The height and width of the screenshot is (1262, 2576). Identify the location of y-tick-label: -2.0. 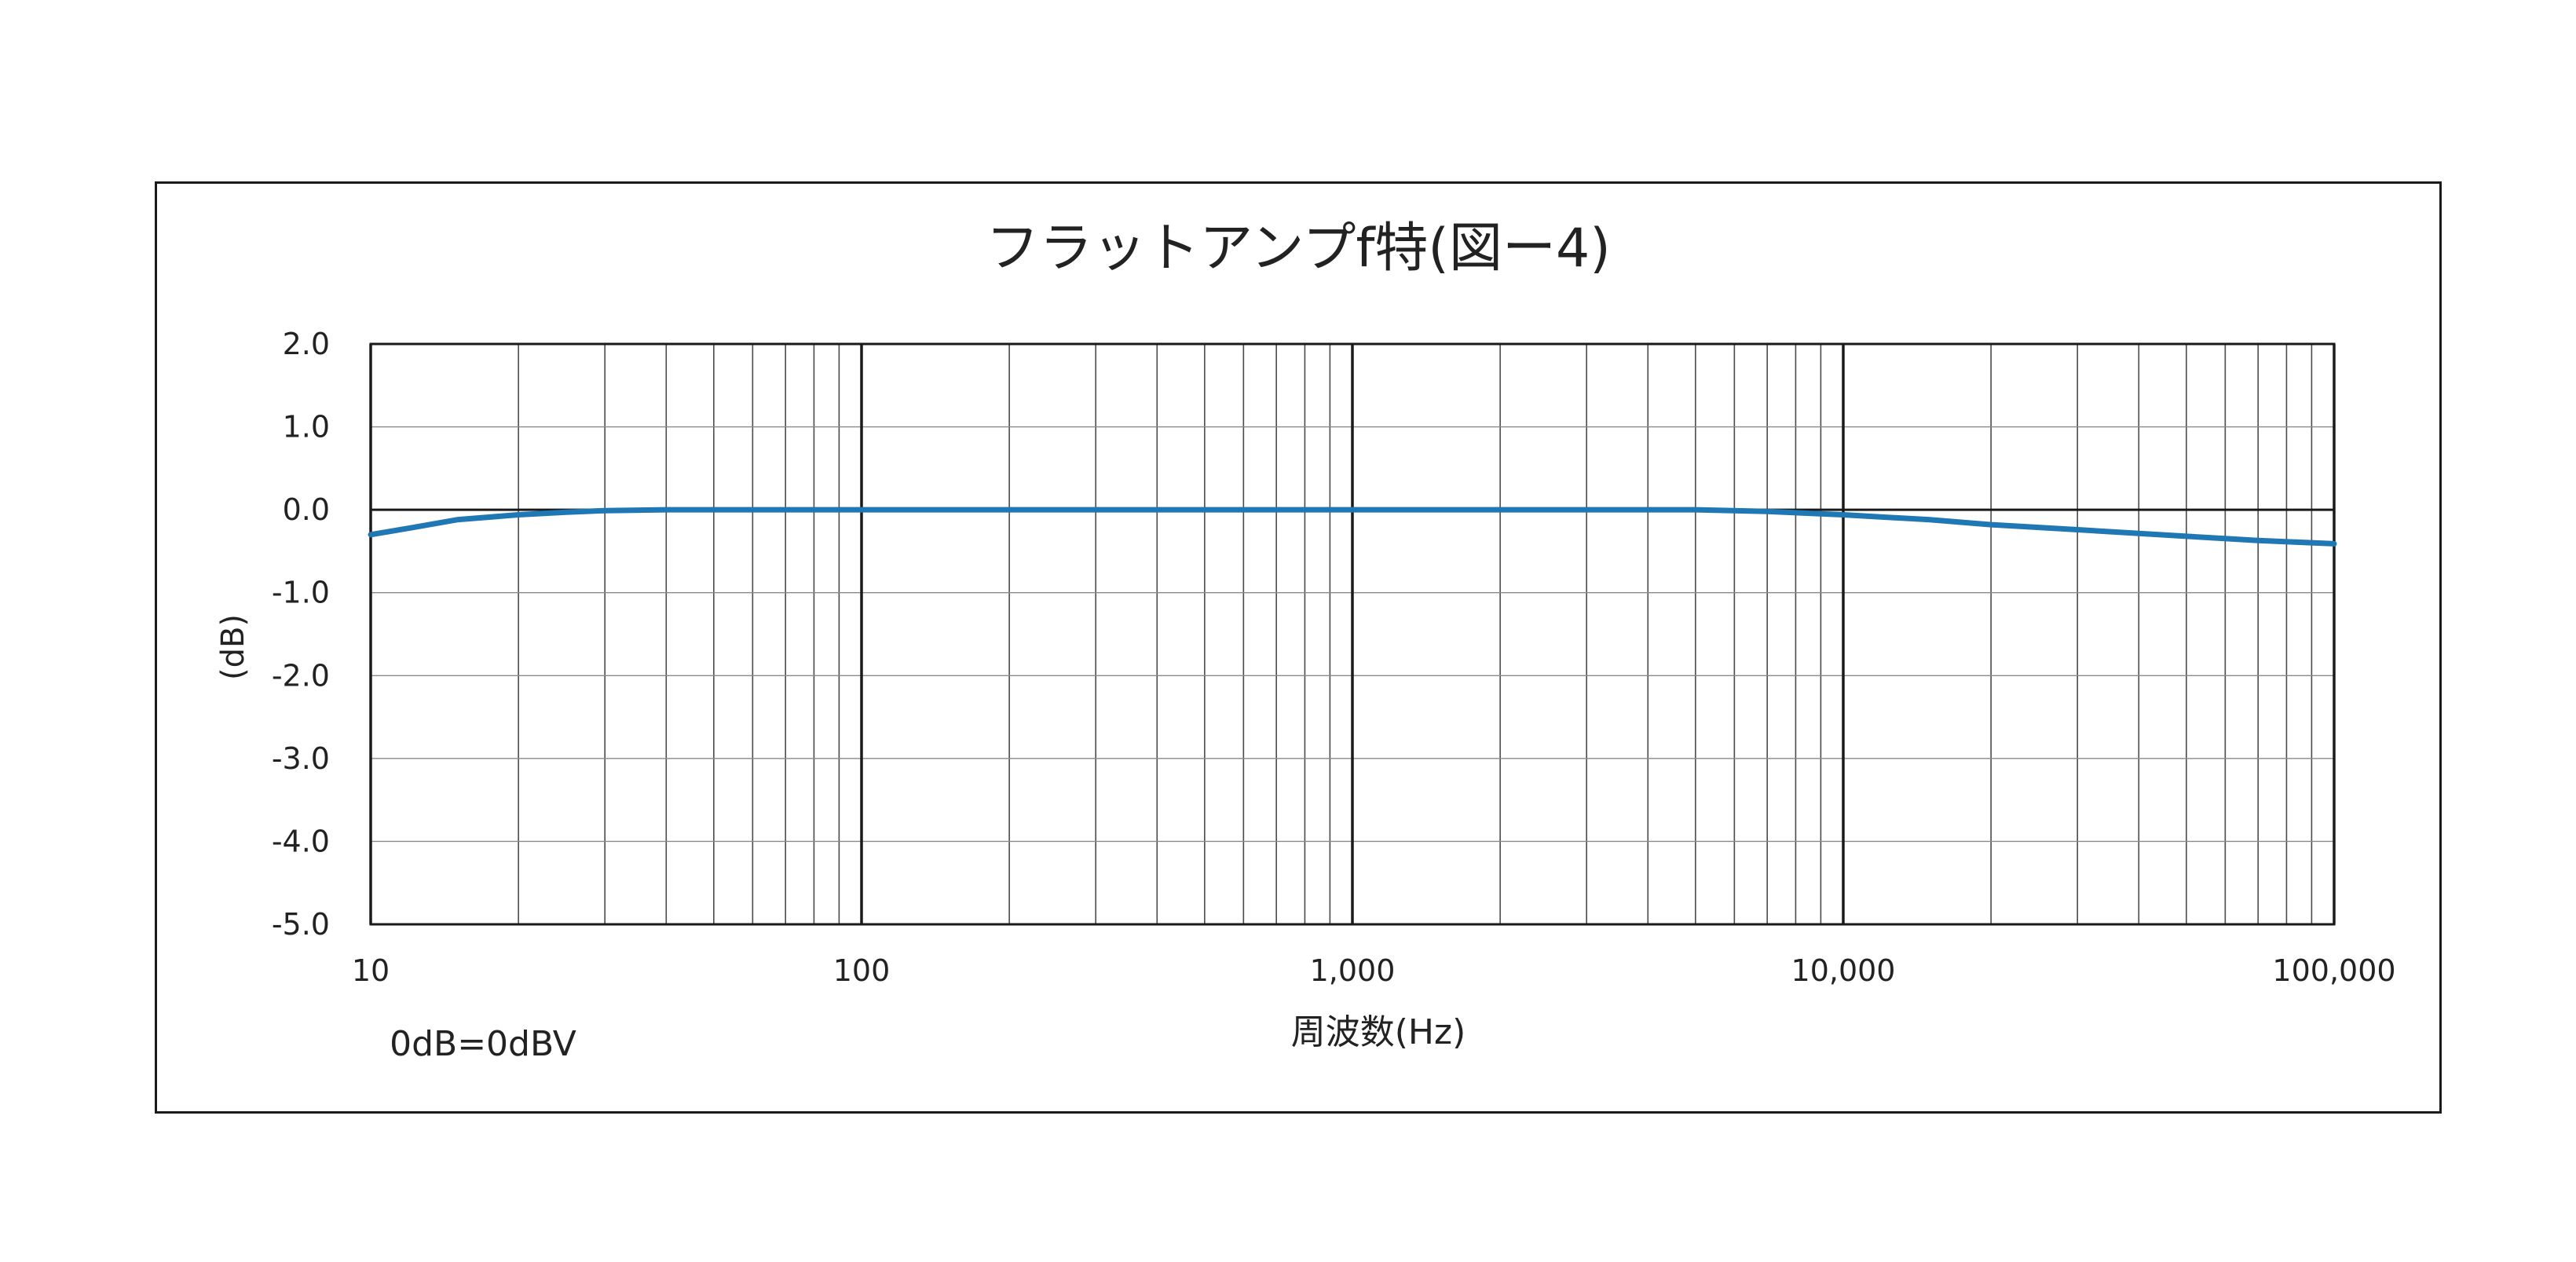
(301, 676).